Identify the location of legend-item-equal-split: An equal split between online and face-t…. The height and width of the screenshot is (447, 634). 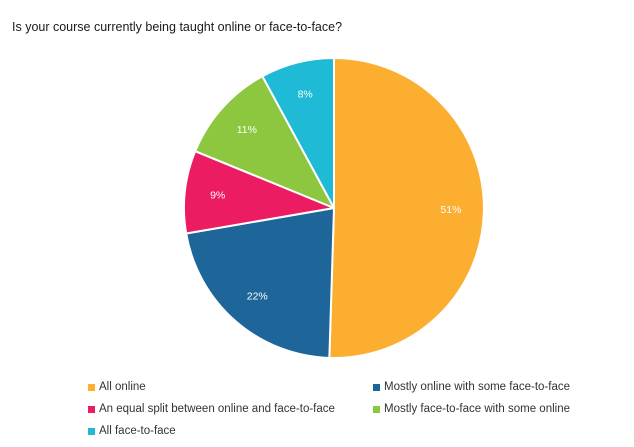
(211, 409).